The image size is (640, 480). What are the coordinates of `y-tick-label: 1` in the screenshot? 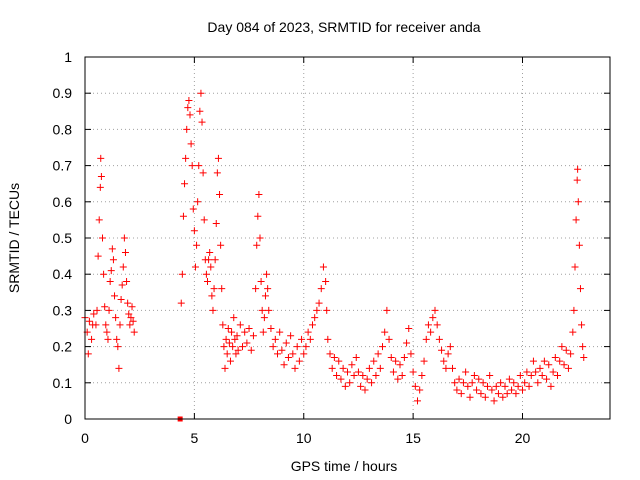 It's located at (68, 57).